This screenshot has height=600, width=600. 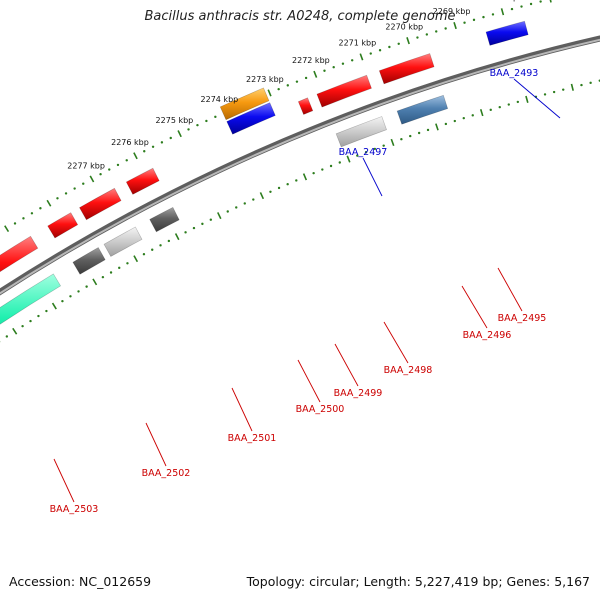 I want to click on scale-label: 2273 kbp, so click(x=265, y=79).